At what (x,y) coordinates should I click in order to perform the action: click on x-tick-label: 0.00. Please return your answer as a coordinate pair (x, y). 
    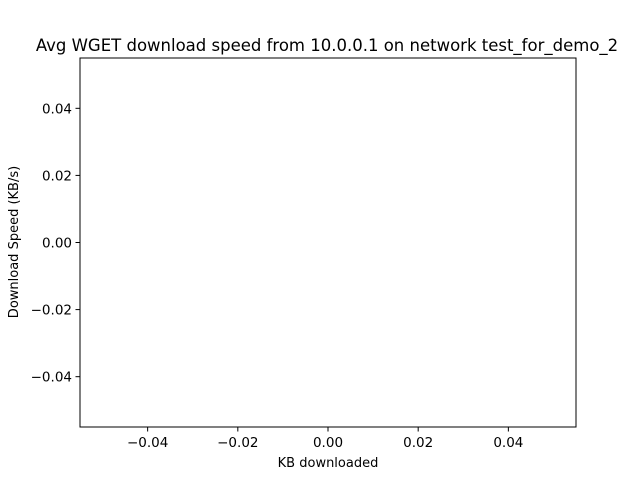
    Looking at the image, I should click on (328, 443).